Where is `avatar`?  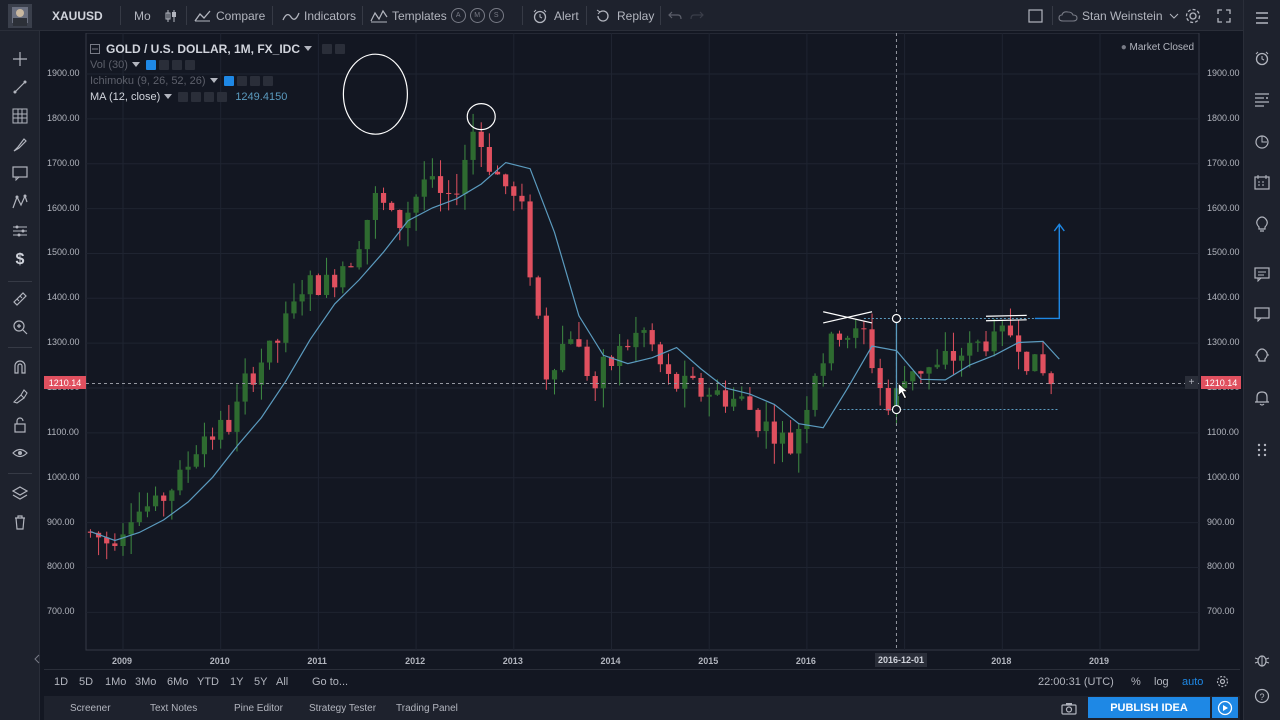
avatar is located at coordinates (20, 15).